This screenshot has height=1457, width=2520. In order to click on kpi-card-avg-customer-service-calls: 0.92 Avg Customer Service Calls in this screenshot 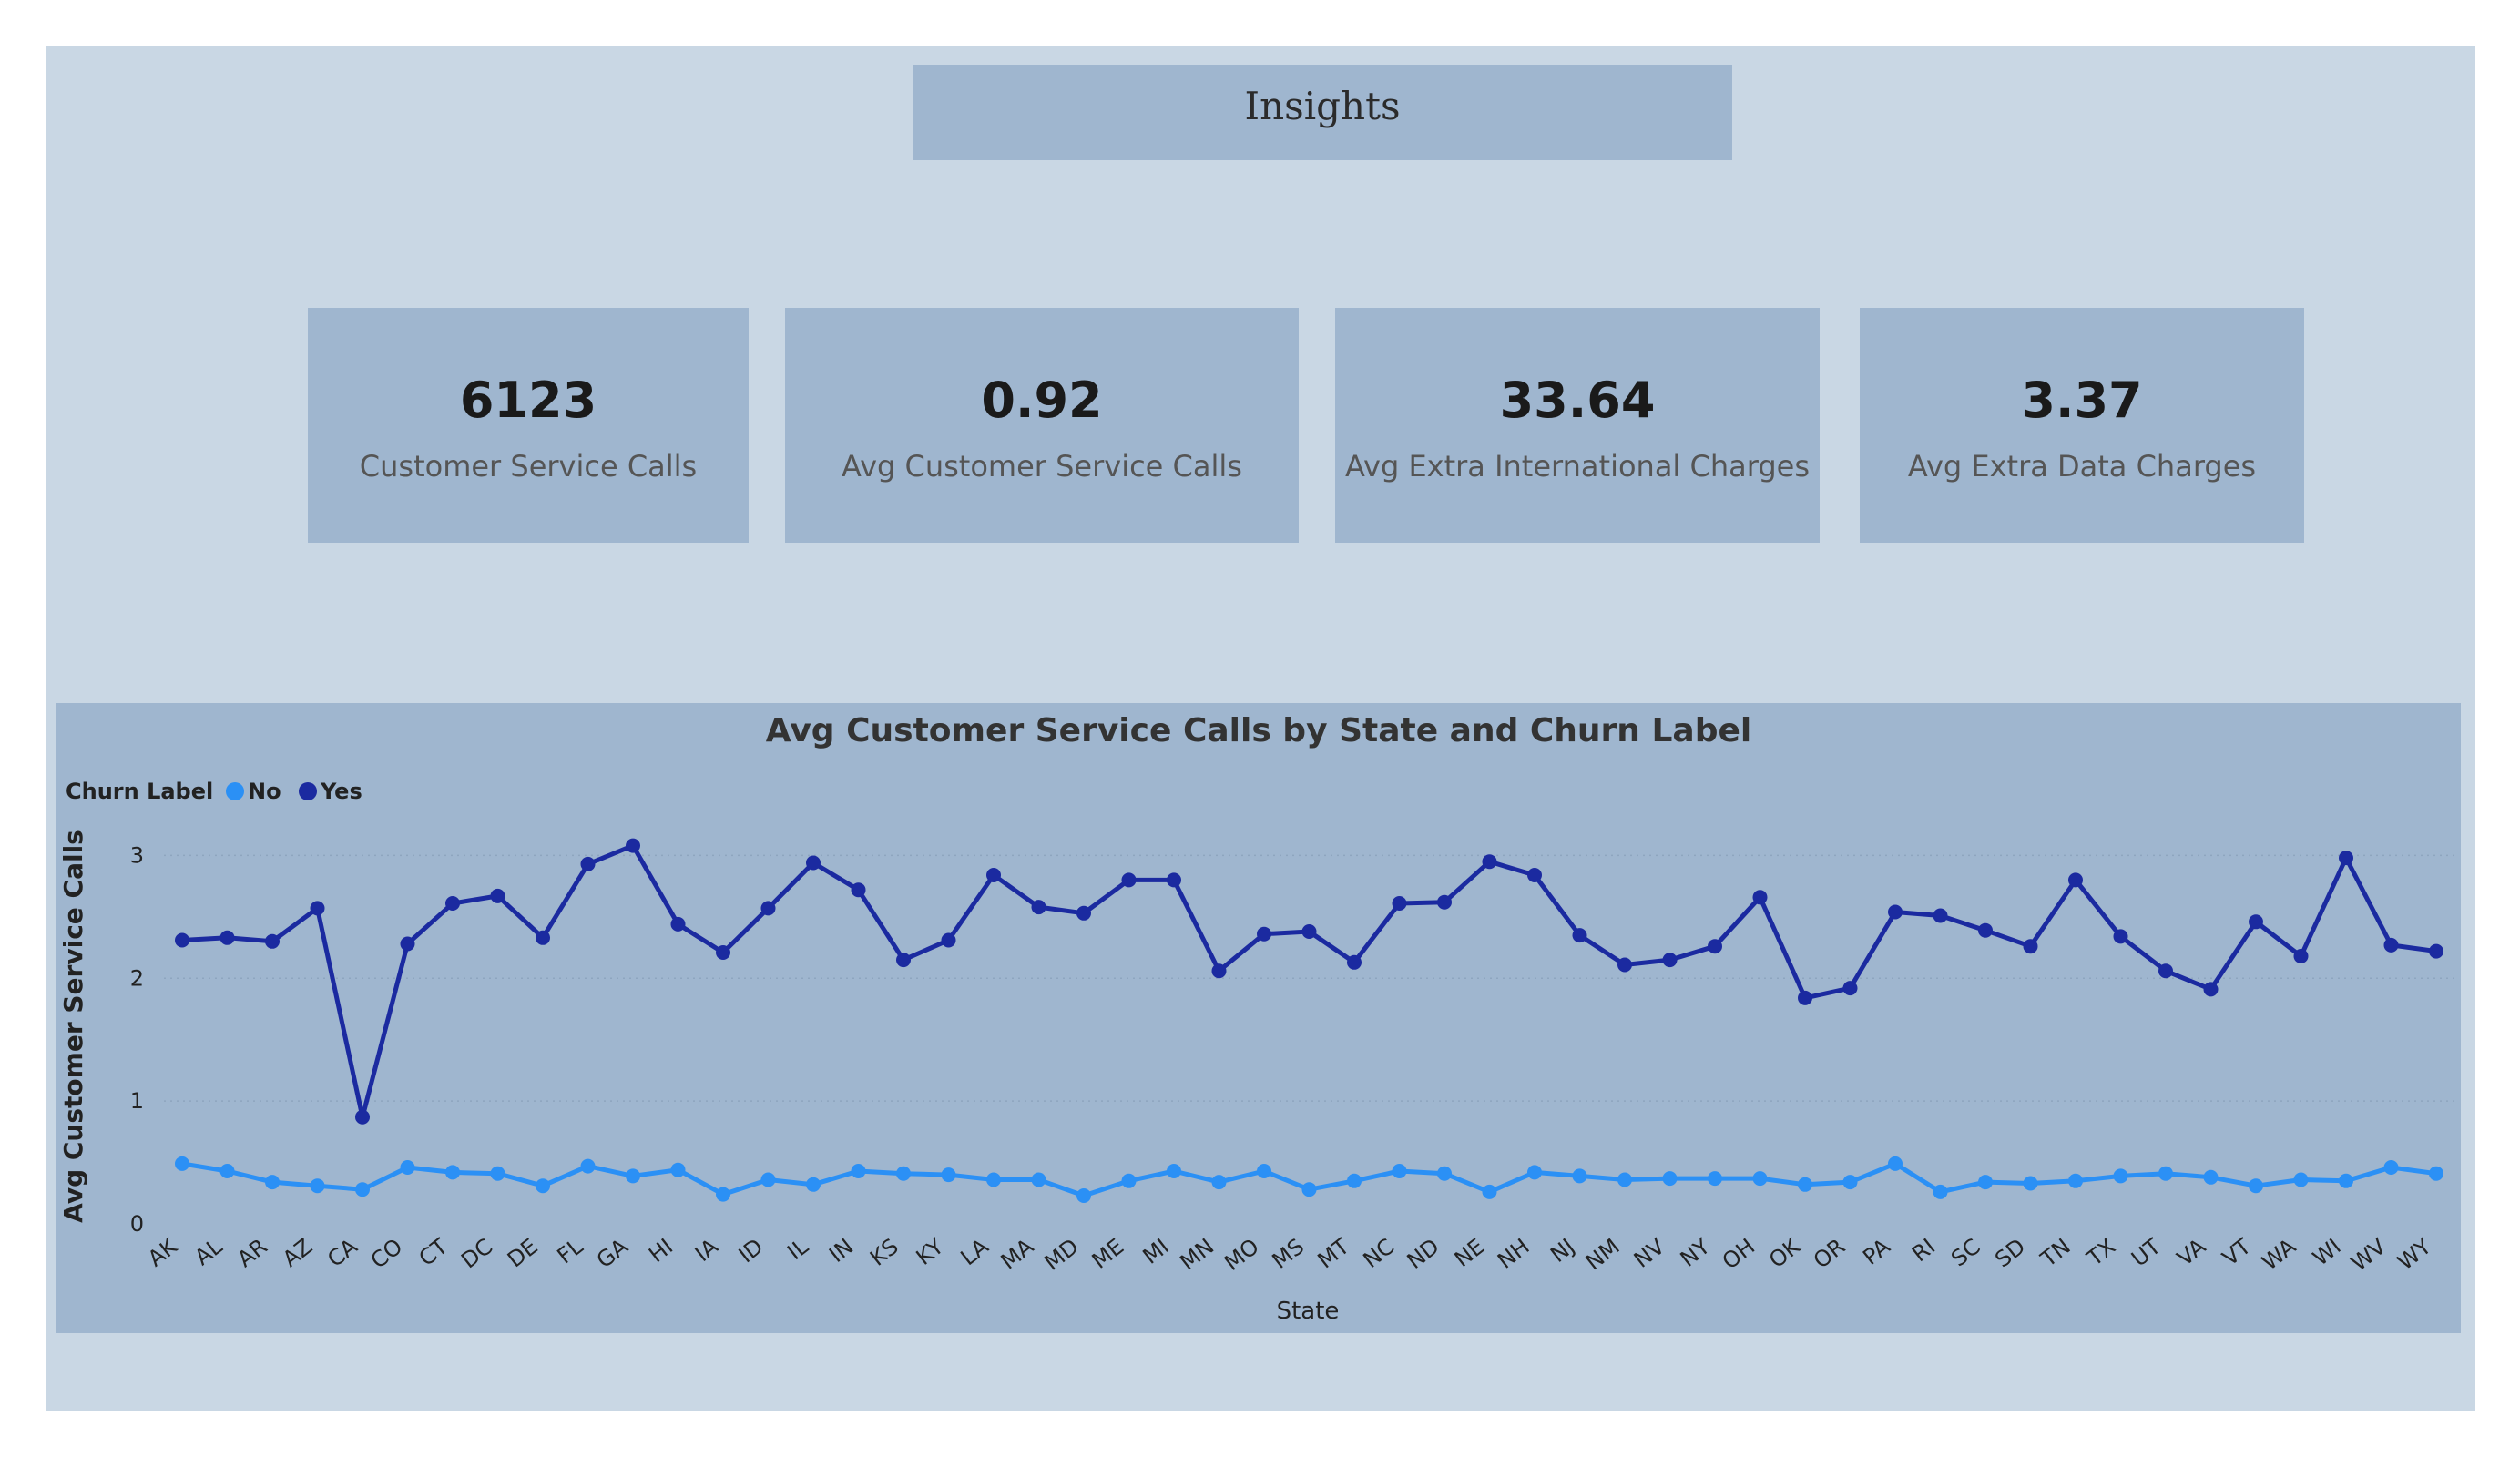, I will do `click(1042, 426)`.